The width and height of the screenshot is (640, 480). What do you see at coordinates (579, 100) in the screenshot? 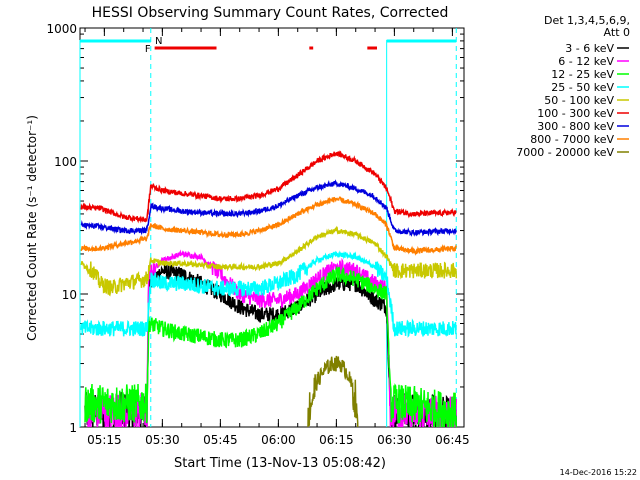
I see `legend-label-4: 50 - 100 keV` at bounding box center [579, 100].